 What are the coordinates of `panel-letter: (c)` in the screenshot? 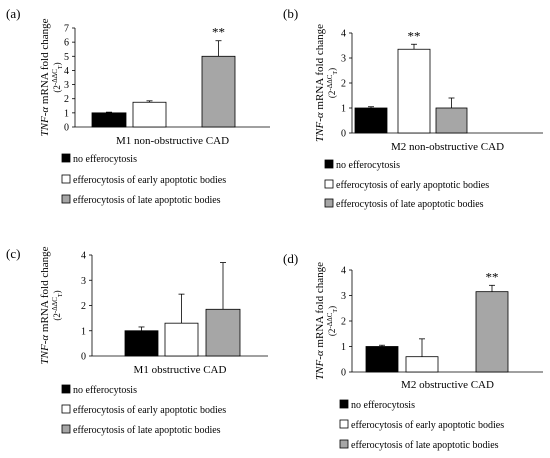 It's located at (13, 253).